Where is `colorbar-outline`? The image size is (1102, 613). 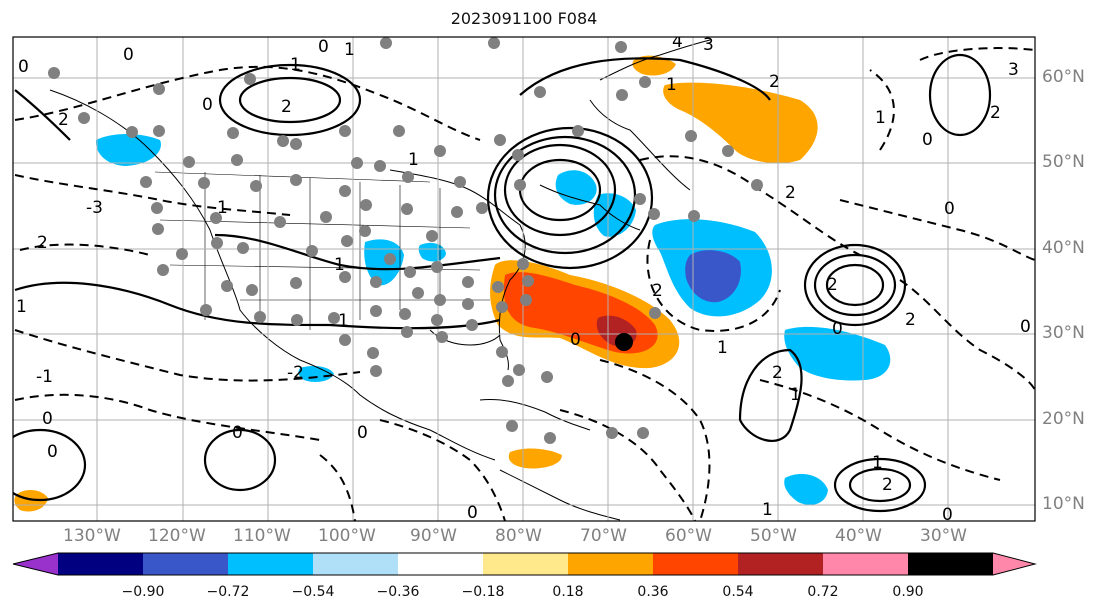 colorbar-outline is located at coordinates (524, 564).